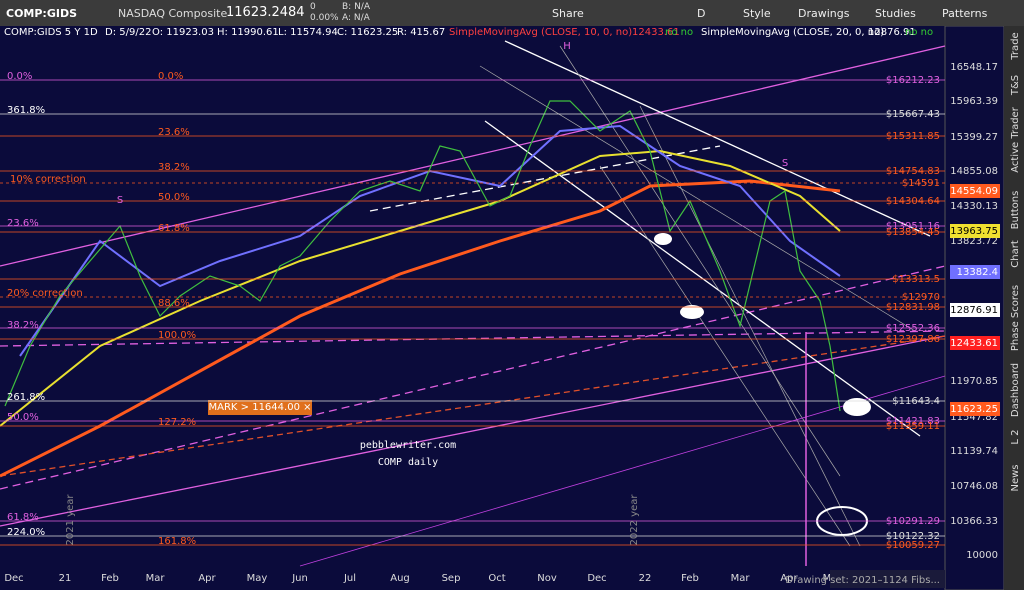  What do you see at coordinates (913, 114) in the screenshot?
I see `level-price: $15667.43` at bounding box center [913, 114].